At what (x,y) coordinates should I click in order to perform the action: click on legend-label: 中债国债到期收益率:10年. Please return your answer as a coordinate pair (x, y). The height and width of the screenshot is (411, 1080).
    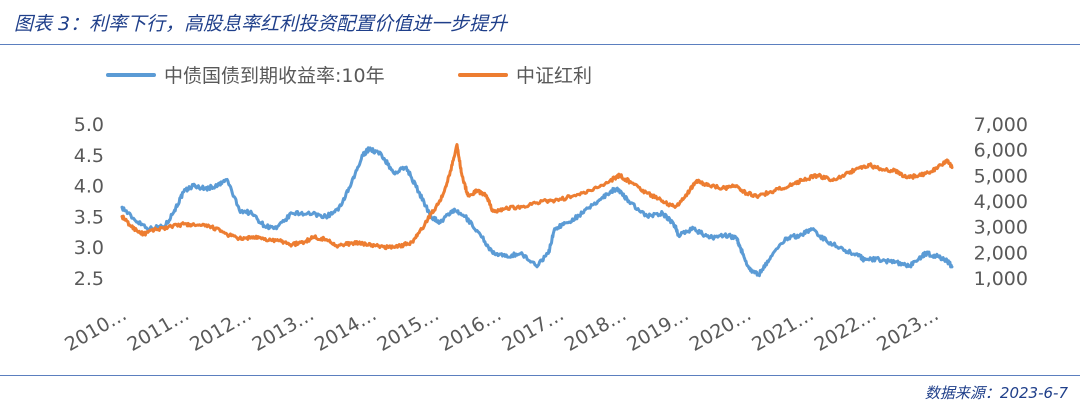
    Looking at the image, I should click on (274, 76).